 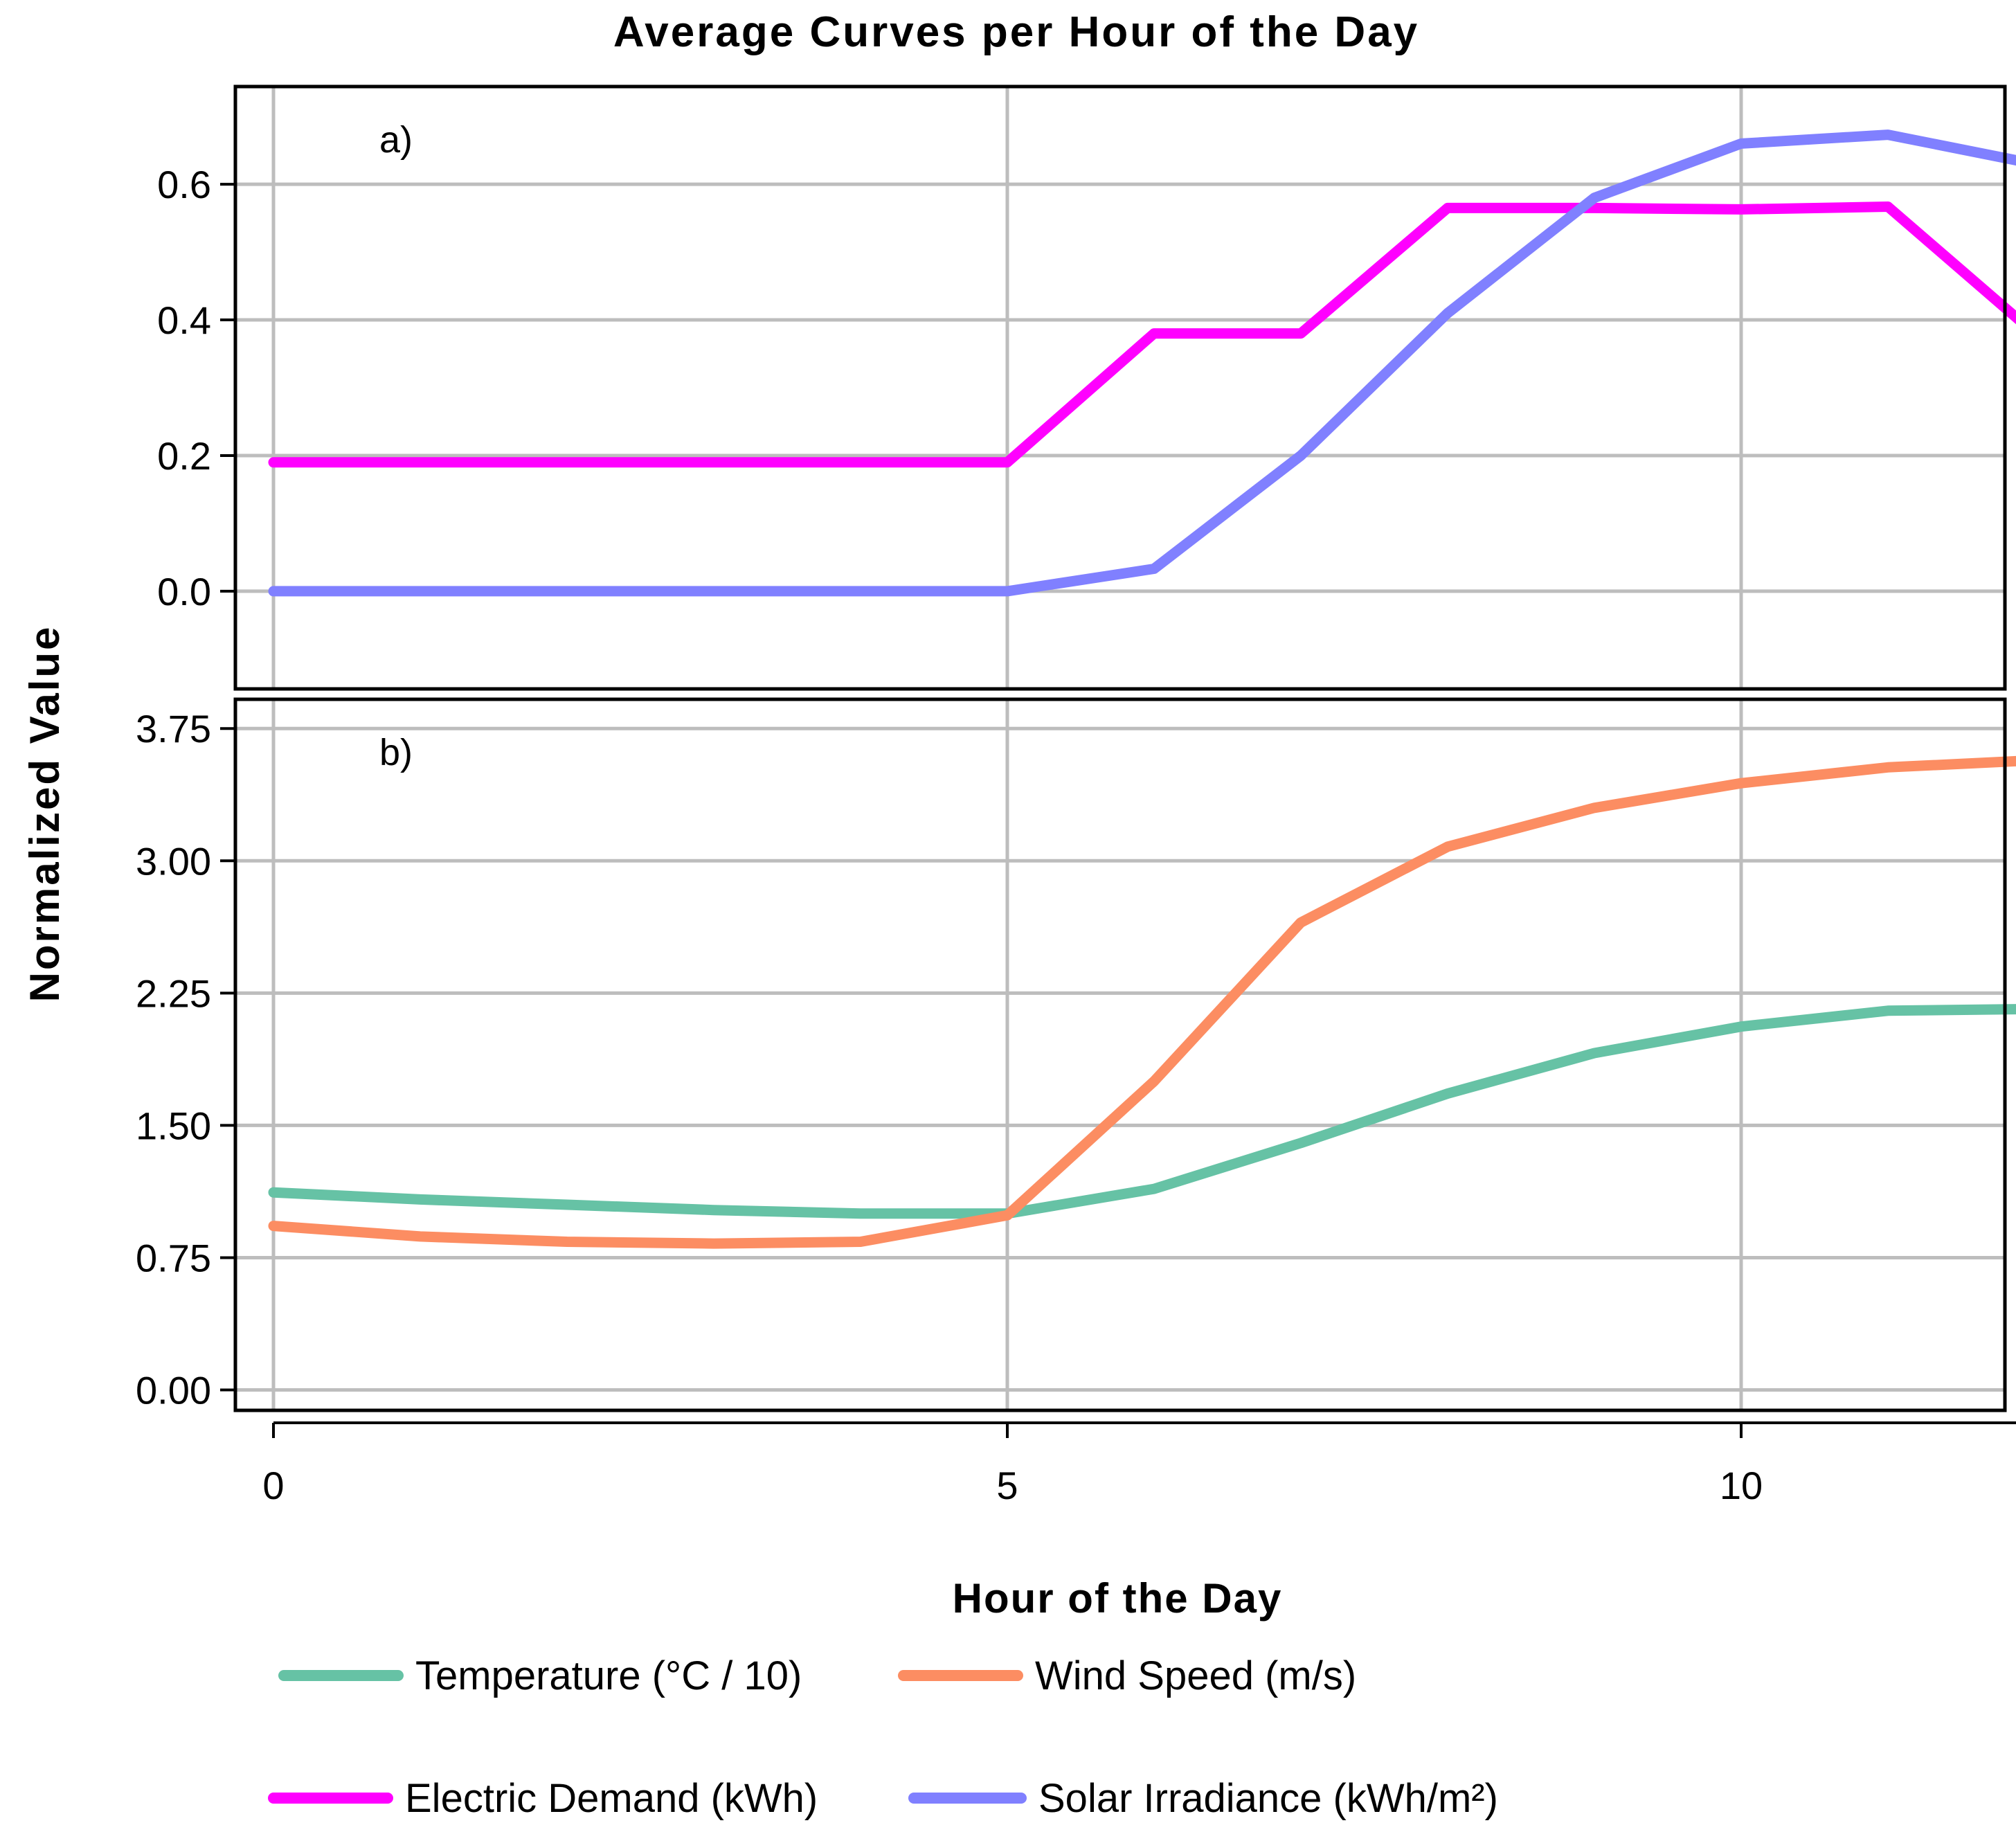 I want to click on legend-item-electric-demand-kwh: Electric Demand (kWh), so click(x=543, y=1798).